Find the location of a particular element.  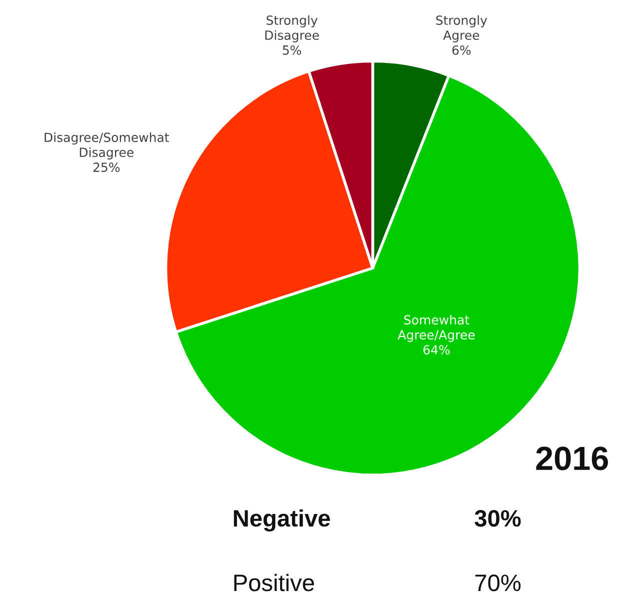

slice-label: Somewhat Agree/Agree is located at coordinates (436, 328).